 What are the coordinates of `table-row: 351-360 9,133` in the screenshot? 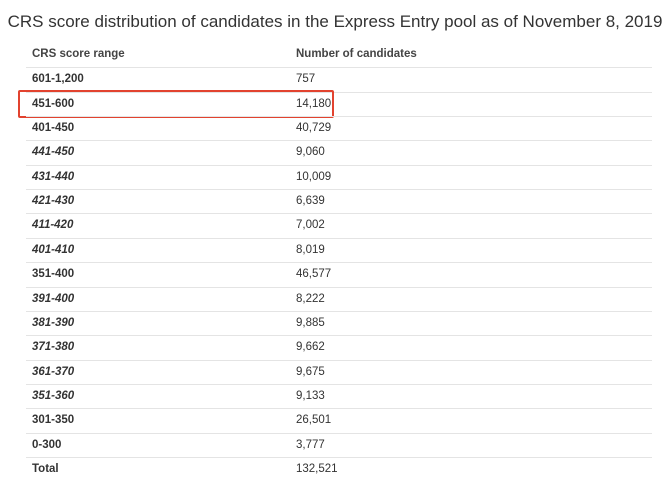 It's located at (339, 395).